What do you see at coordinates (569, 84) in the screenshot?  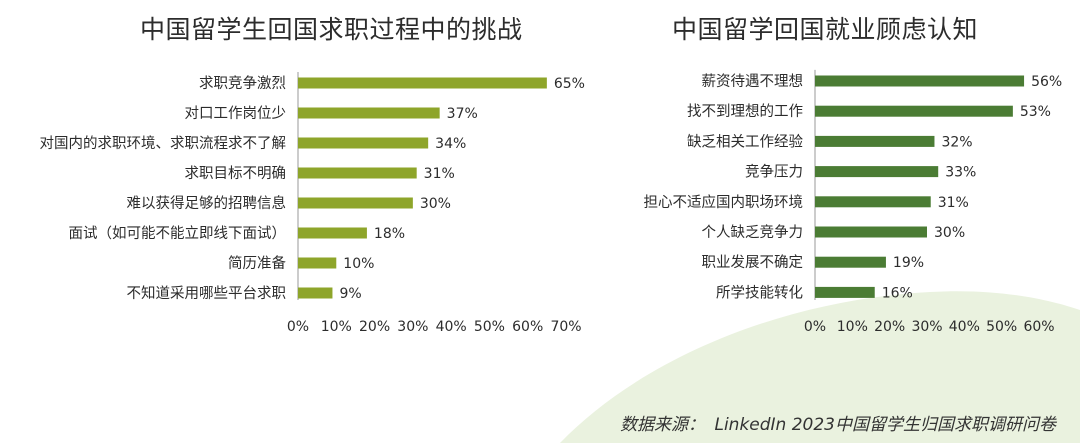 I see `data-label: 65%` at bounding box center [569, 84].